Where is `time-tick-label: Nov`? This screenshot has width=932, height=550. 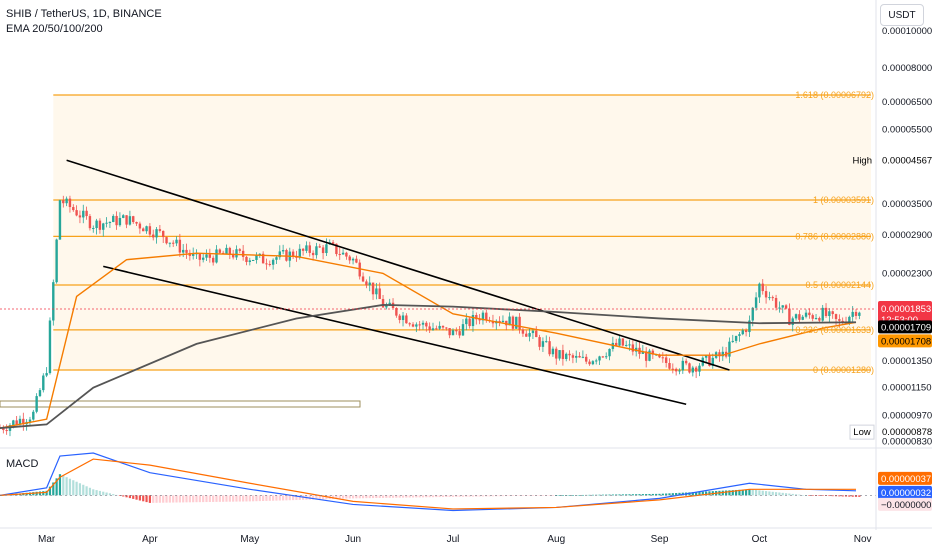 time-tick-label: Nov is located at coordinates (863, 539).